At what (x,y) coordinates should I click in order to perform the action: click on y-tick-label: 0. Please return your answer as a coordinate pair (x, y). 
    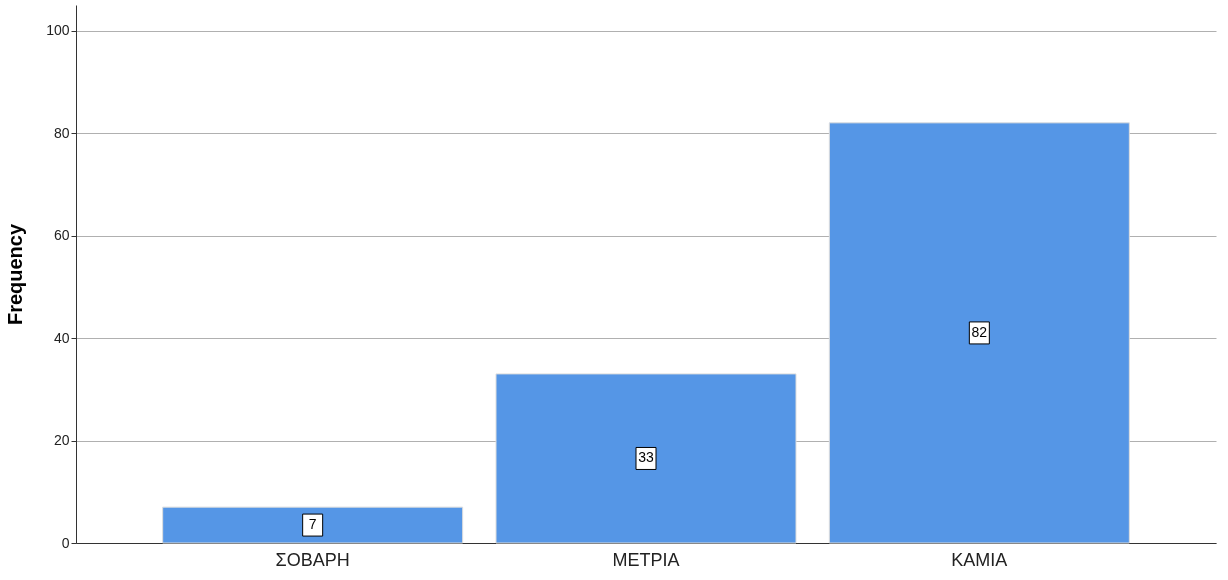
    Looking at the image, I should click on (65, 542).